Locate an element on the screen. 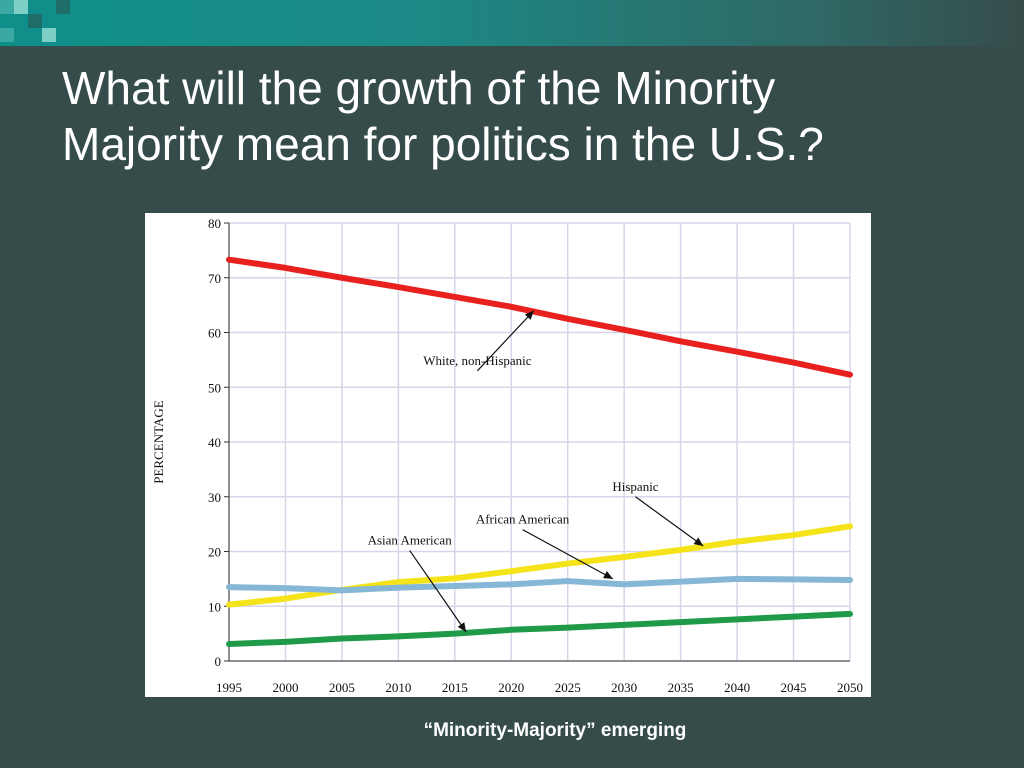 This screenshot has width=1024, height=768. x-tick-label: 2025 is located at coordinates (568, 687).